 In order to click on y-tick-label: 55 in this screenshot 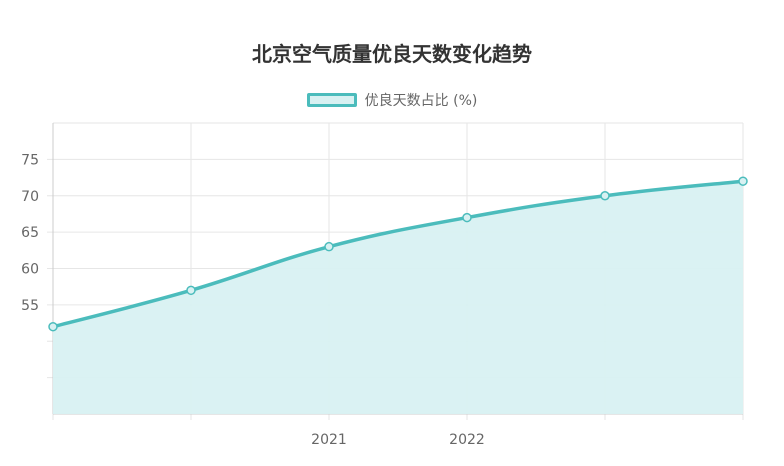, I will do `click(30, 306)`.